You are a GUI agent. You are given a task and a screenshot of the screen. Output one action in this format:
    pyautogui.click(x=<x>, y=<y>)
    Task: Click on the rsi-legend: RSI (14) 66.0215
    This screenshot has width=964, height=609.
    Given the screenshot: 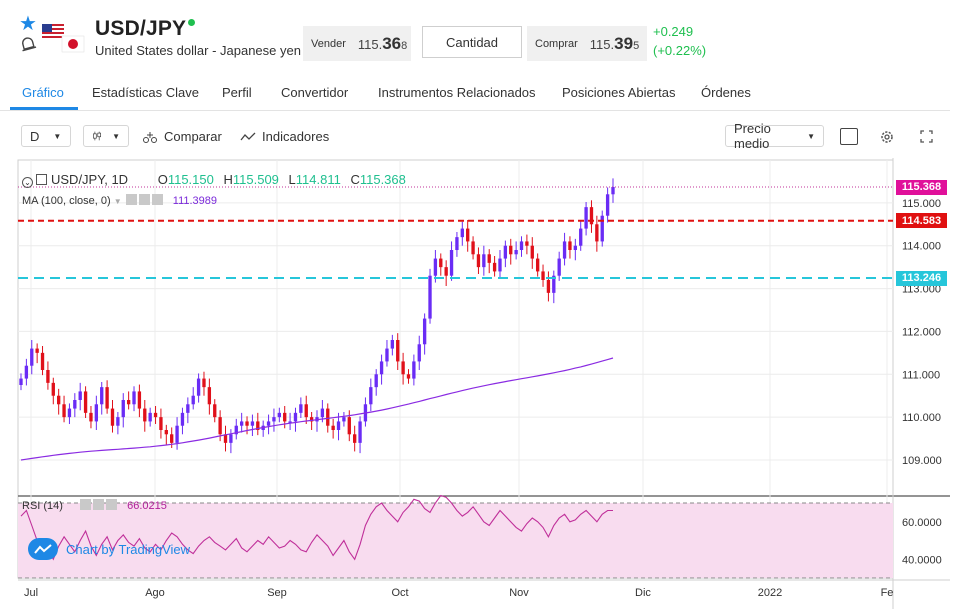 What is the action you would take?
    pyautogui.click(x=94, y=505)
    